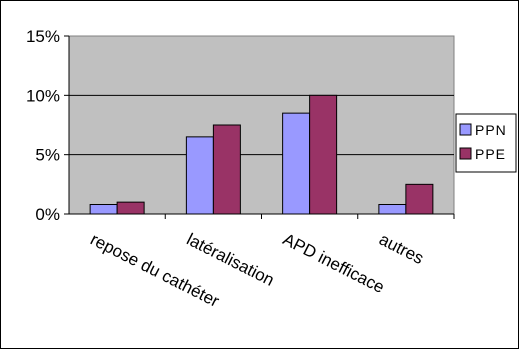 The height and width of the screenshot is (350, 519). What do you see at coordinates (47, 214) in the screenshot?
I see `y-tick-label: 0%` at bounding box center [47, 214].